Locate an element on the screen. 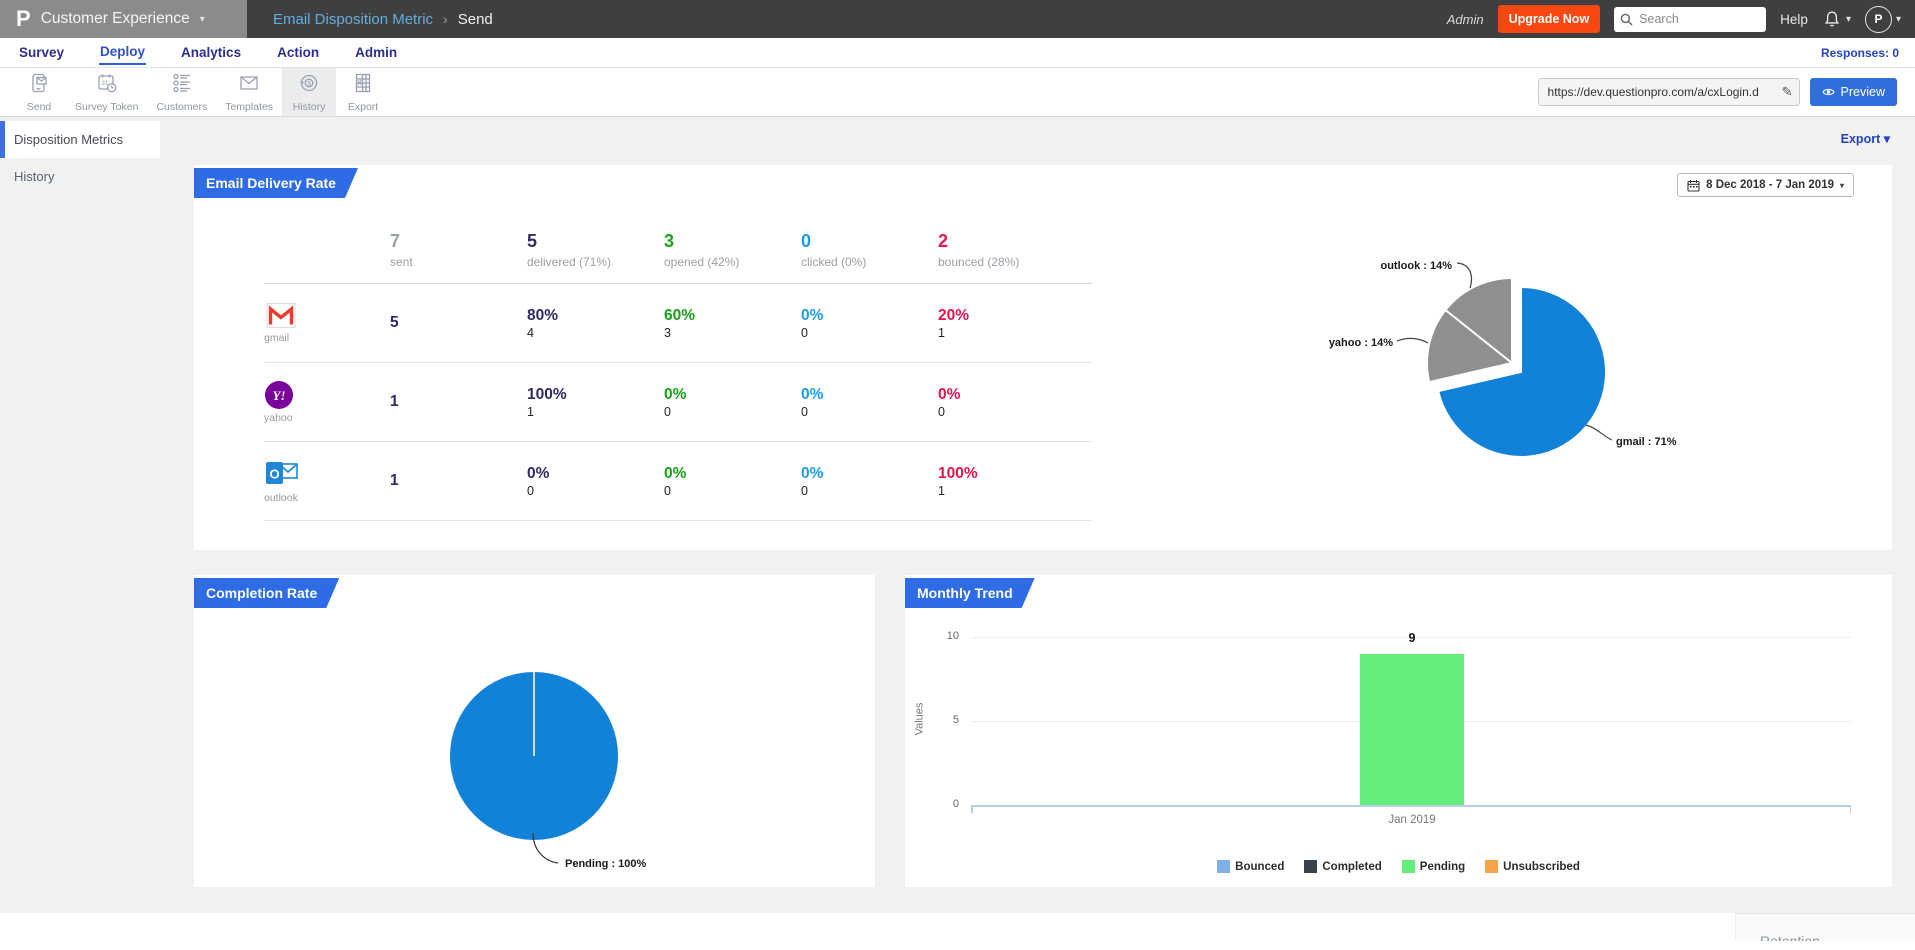 This screenshot has height=950, width=1915. history-icon: $ is located at coordinates (309, 83).